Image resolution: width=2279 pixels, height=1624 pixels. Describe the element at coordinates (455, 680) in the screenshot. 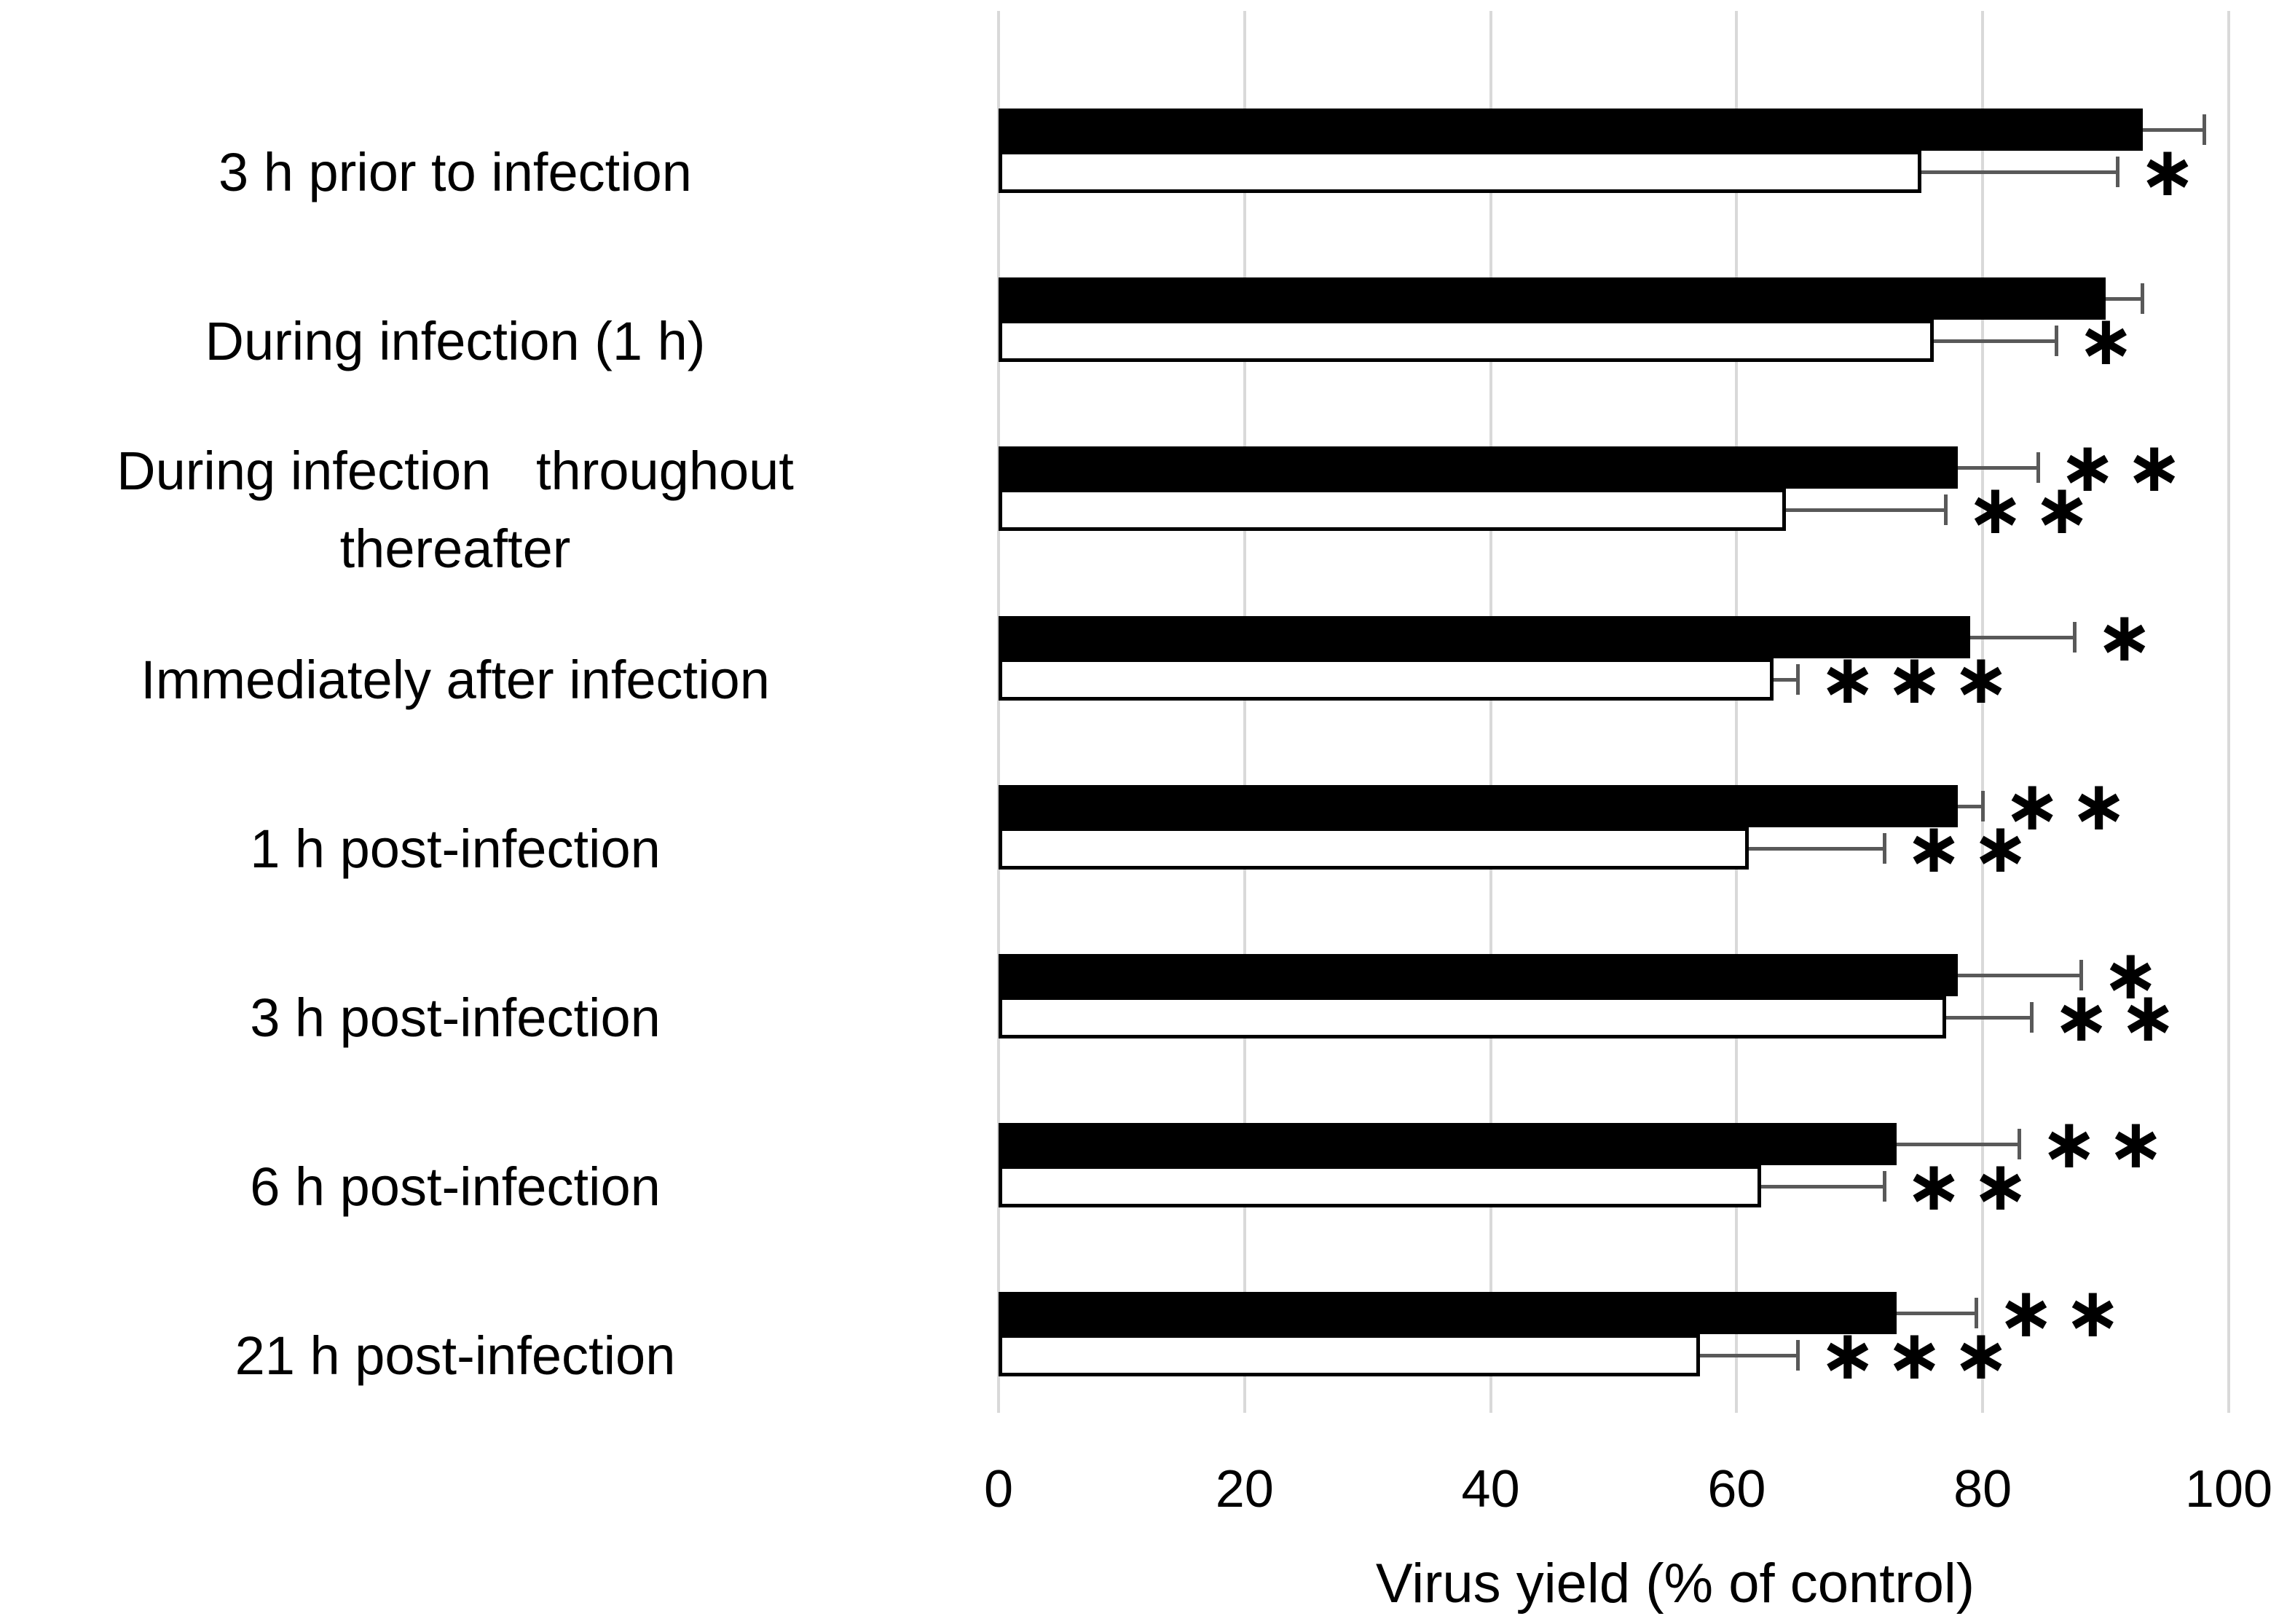

I see `category-label-3: Immediately after infection` at that location.